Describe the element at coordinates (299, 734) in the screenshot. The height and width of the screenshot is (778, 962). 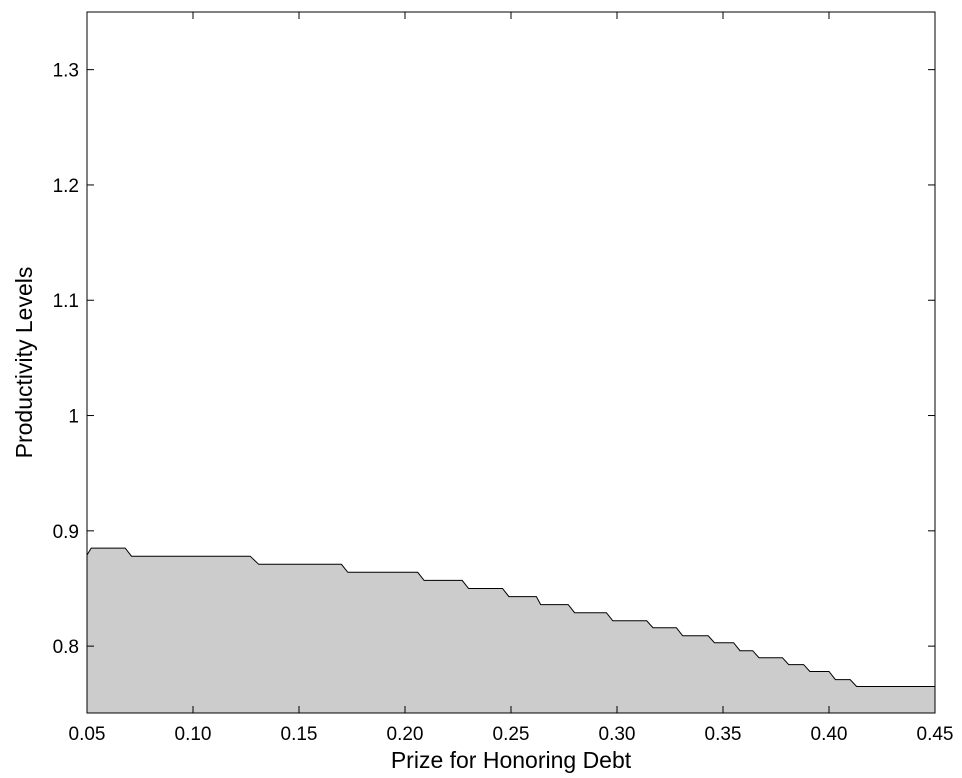
I see `x-tick-label: 0.15` at that location.